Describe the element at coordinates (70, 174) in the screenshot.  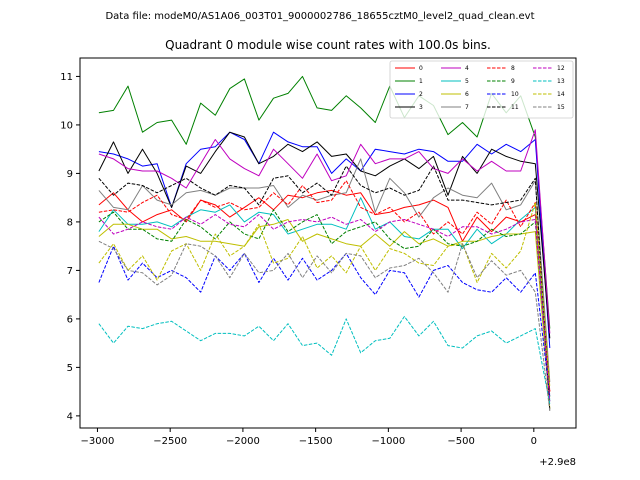
I see `y-tick-label: 9` at that location.